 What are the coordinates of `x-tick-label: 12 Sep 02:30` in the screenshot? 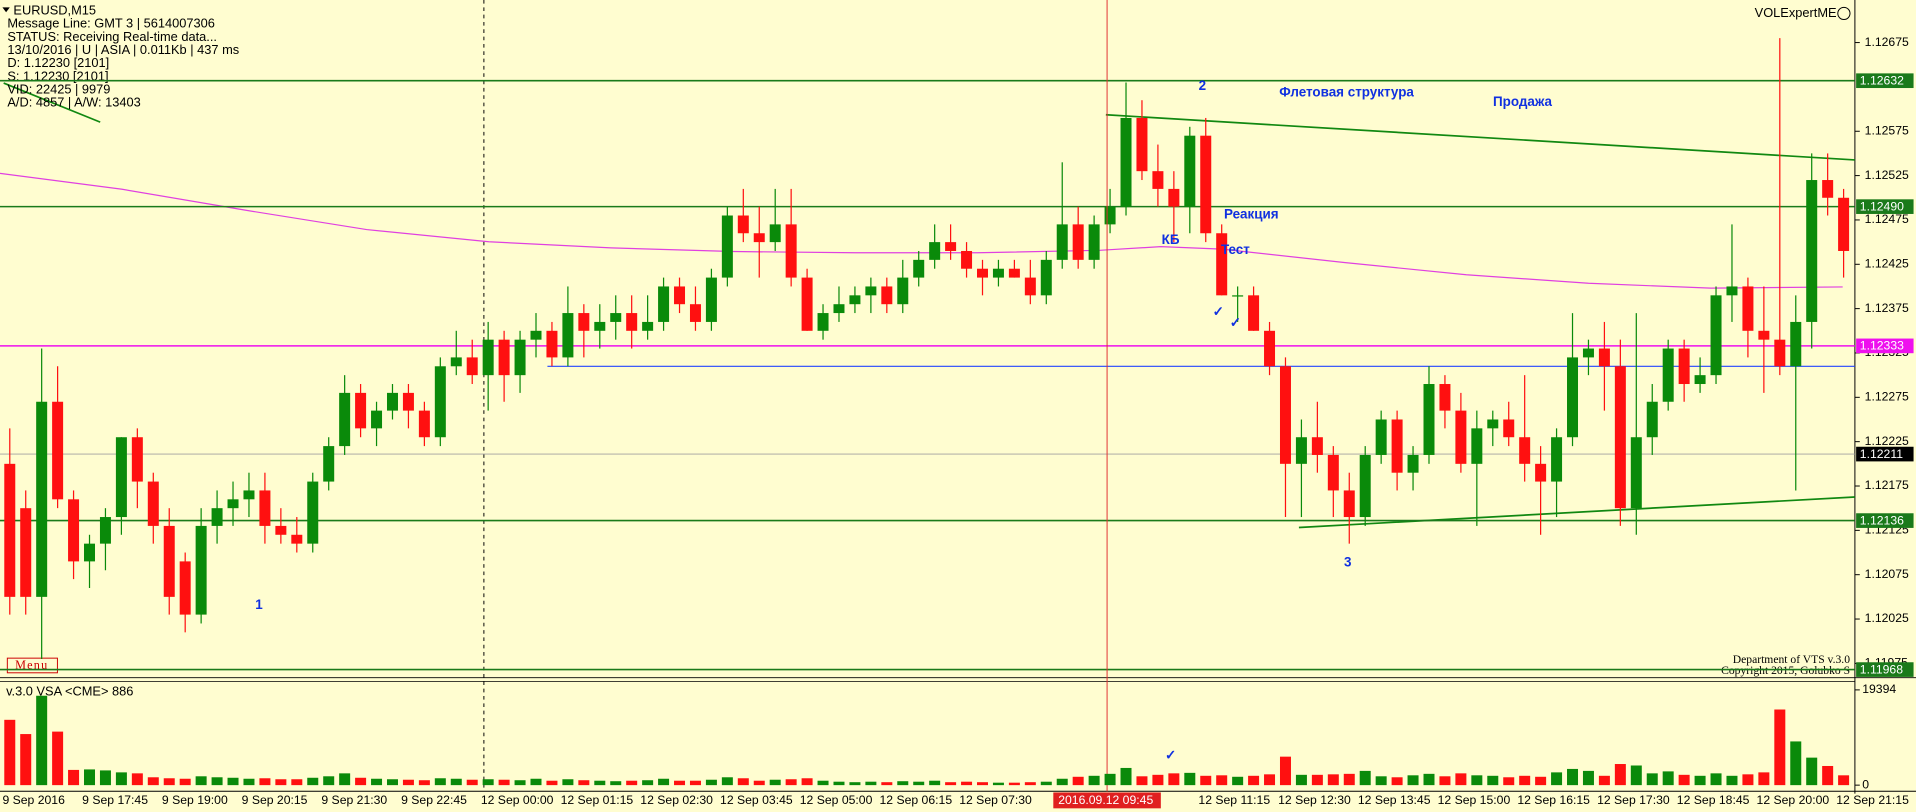 It's located at (676, 800).